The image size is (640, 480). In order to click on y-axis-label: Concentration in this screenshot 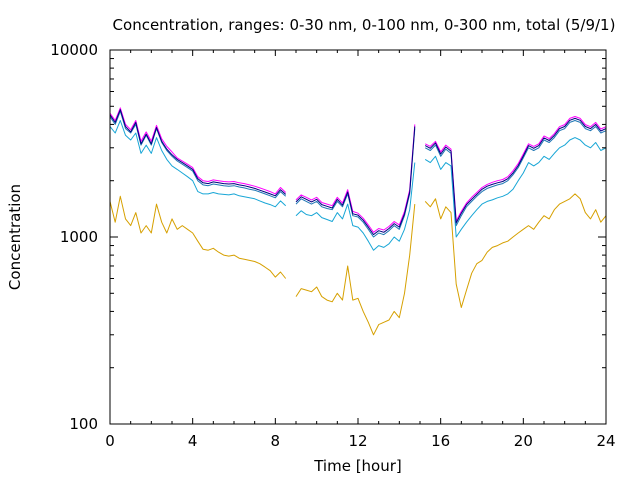, I will do `click(15, 237)`.